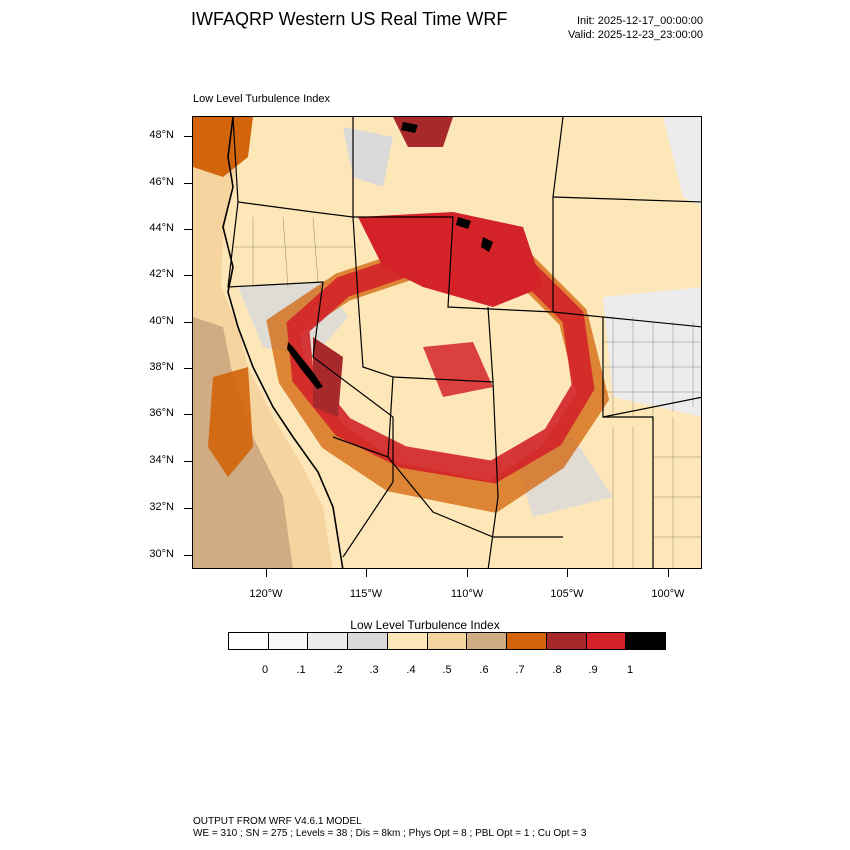 The image size is (850, 850). What do you see at coordinates (301, 670) in the screenshot?
I see `legend-label: .1` at bounding box center [301, 670].